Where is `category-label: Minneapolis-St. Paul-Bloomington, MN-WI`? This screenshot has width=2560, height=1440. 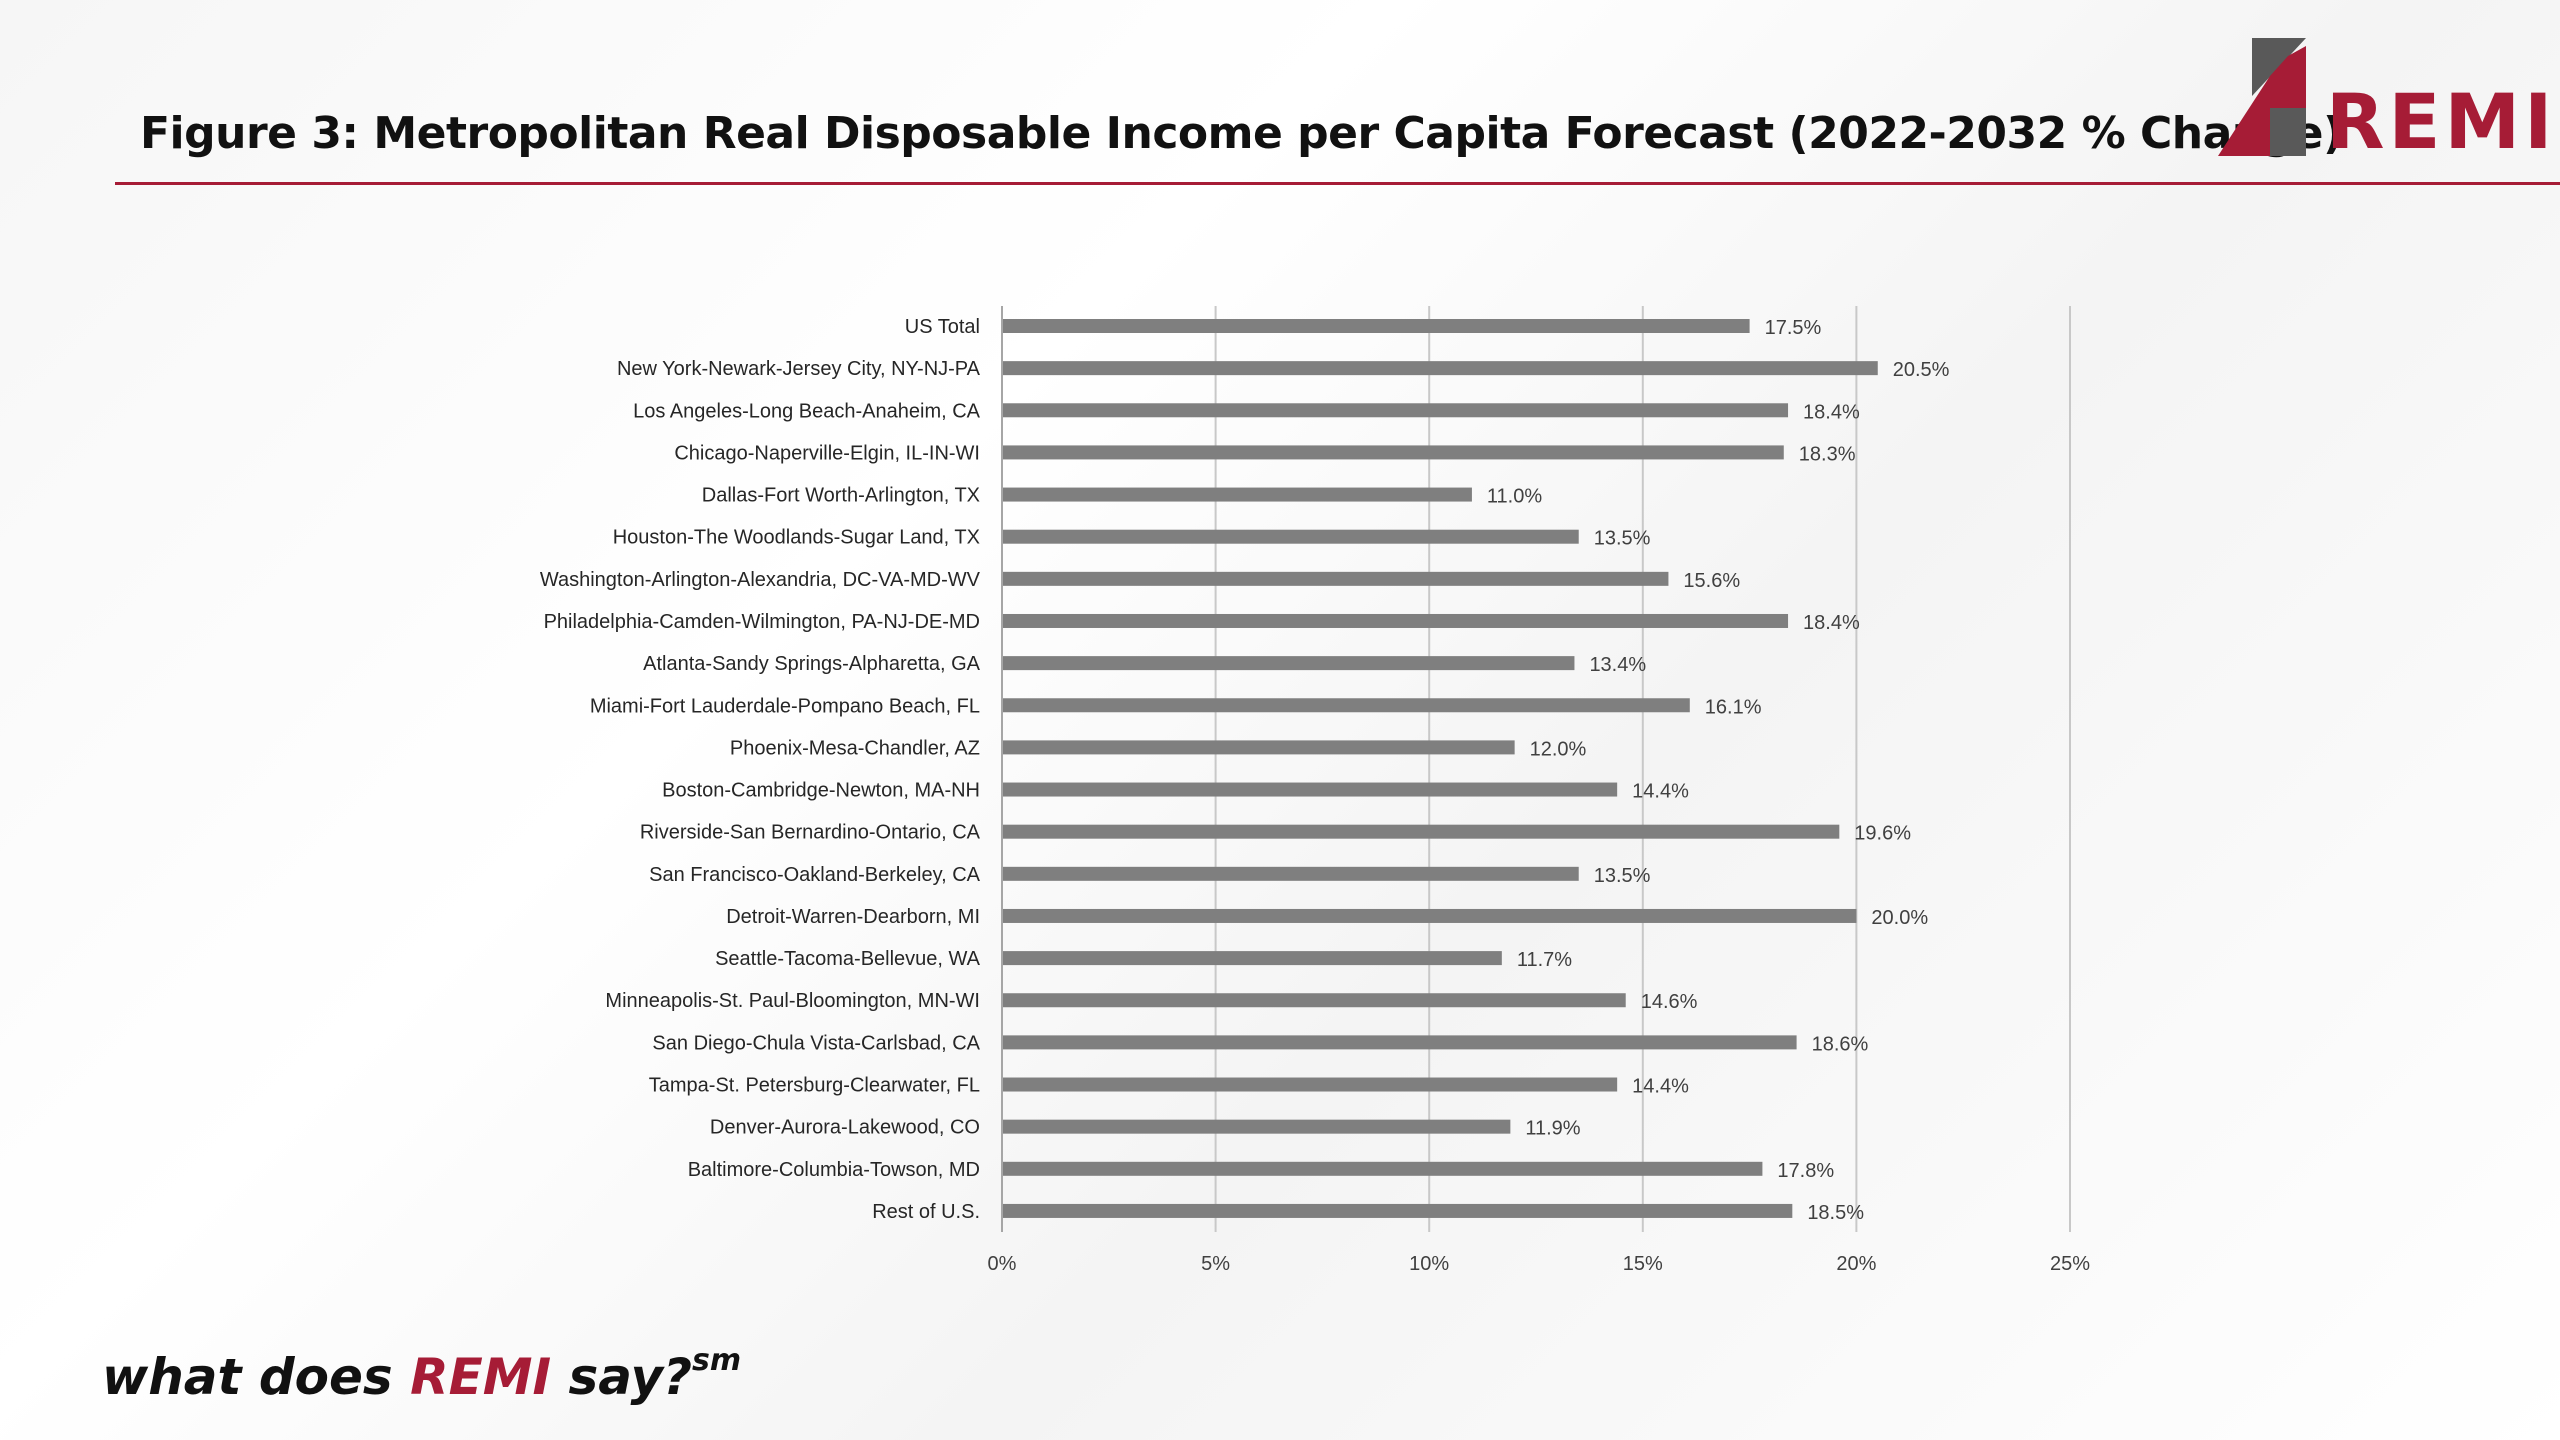 category-label: Minneapolis-St. Paul-Bloomington, MN-WI is located at coordinates (792, 1001).